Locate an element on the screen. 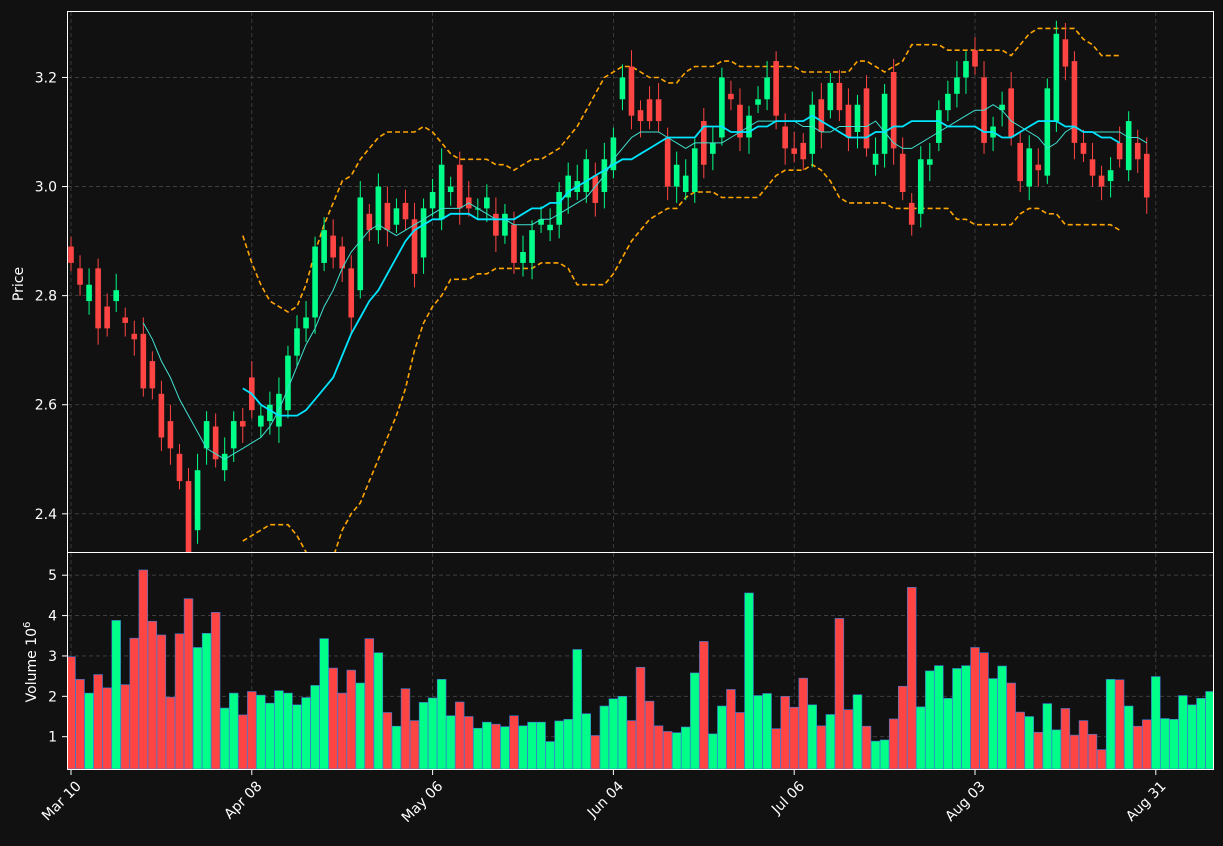  price-tick-label-4: 3.2 is located at coordinates (46, 78).